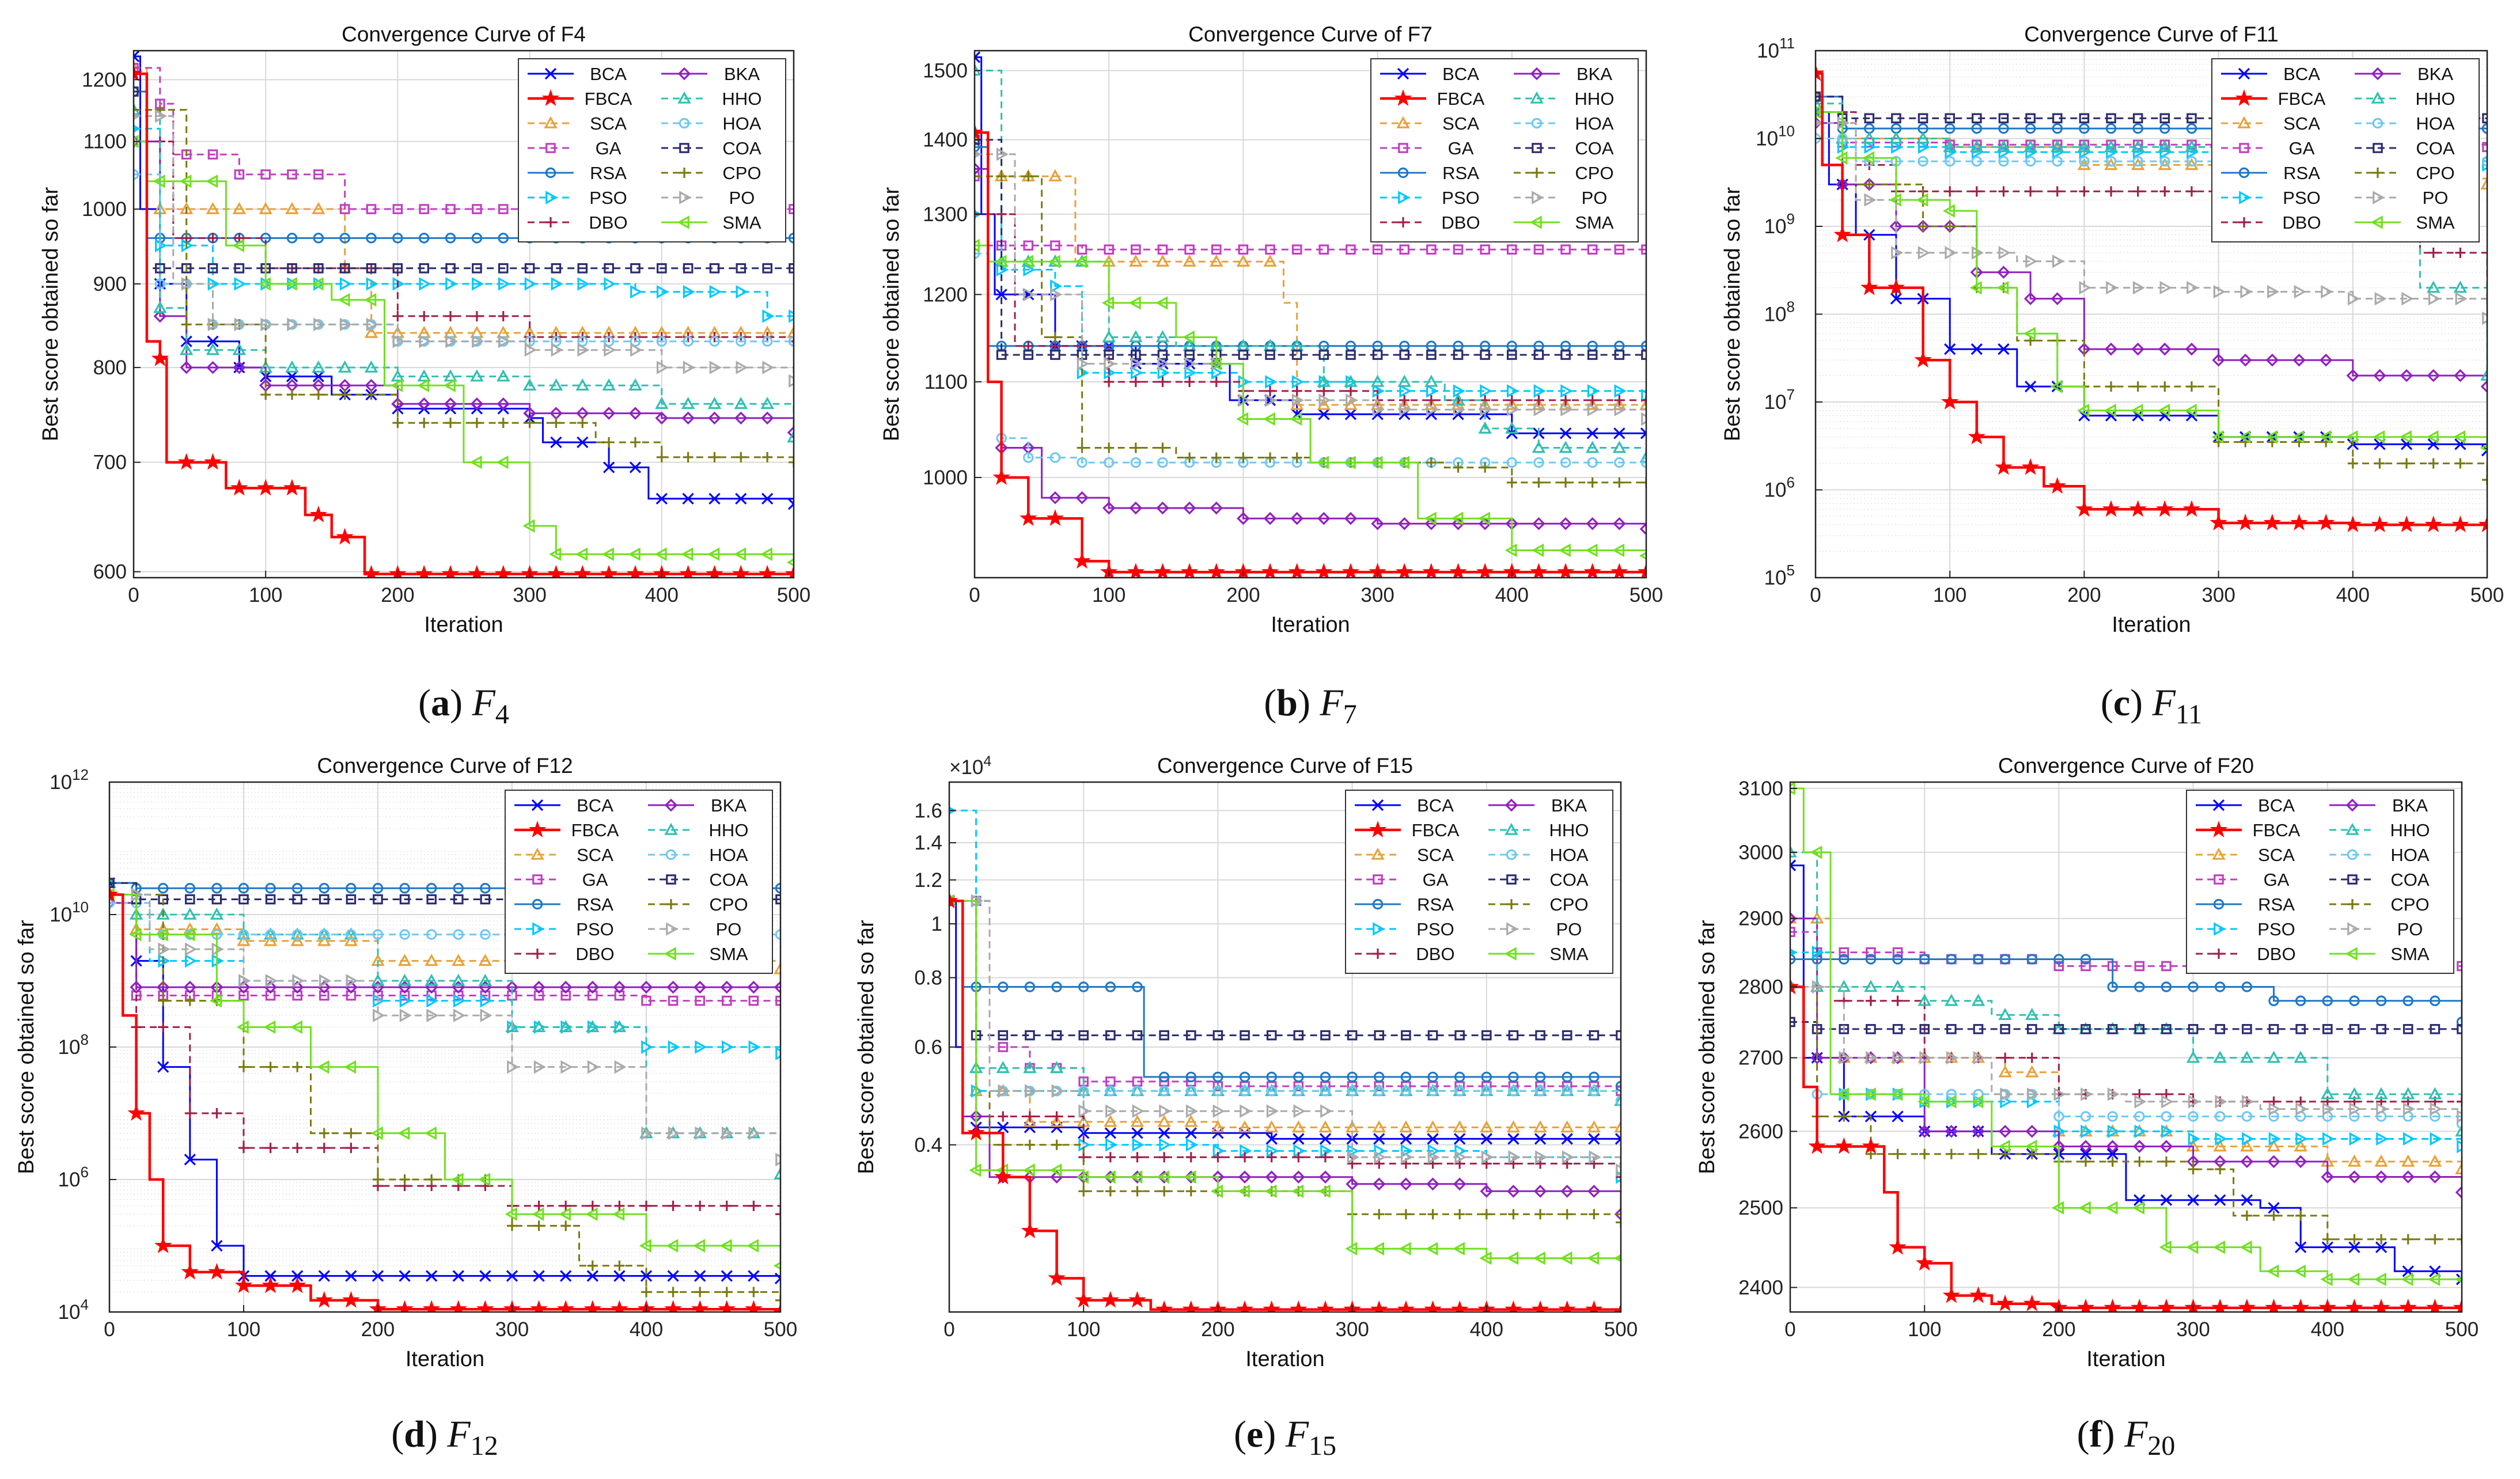  Describe the element at coordinates (550, 97) in the screenshot. I see `legend-marker-fbca` at that location.